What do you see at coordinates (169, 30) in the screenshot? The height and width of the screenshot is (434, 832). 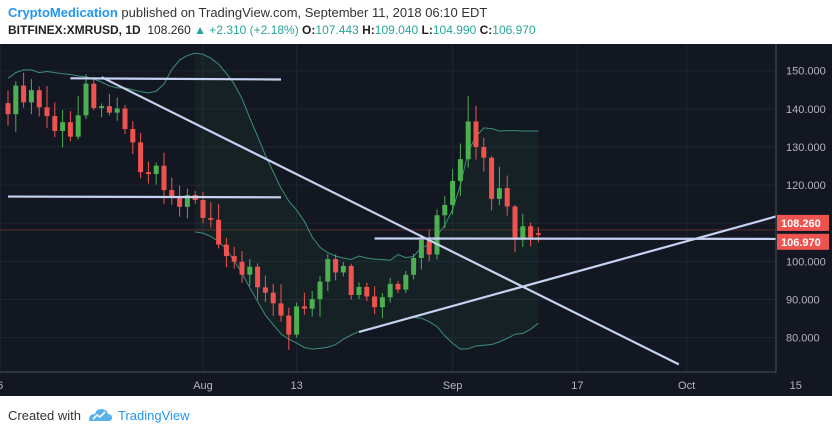 I see `last-price: 108.260` at bounding box center [169, 30].